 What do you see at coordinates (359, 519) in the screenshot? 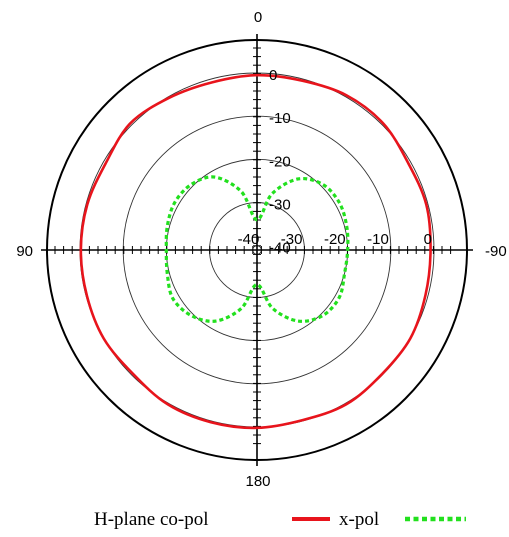
I see `legend-label-xpol: x-pol` at bounding box center [359, 519].